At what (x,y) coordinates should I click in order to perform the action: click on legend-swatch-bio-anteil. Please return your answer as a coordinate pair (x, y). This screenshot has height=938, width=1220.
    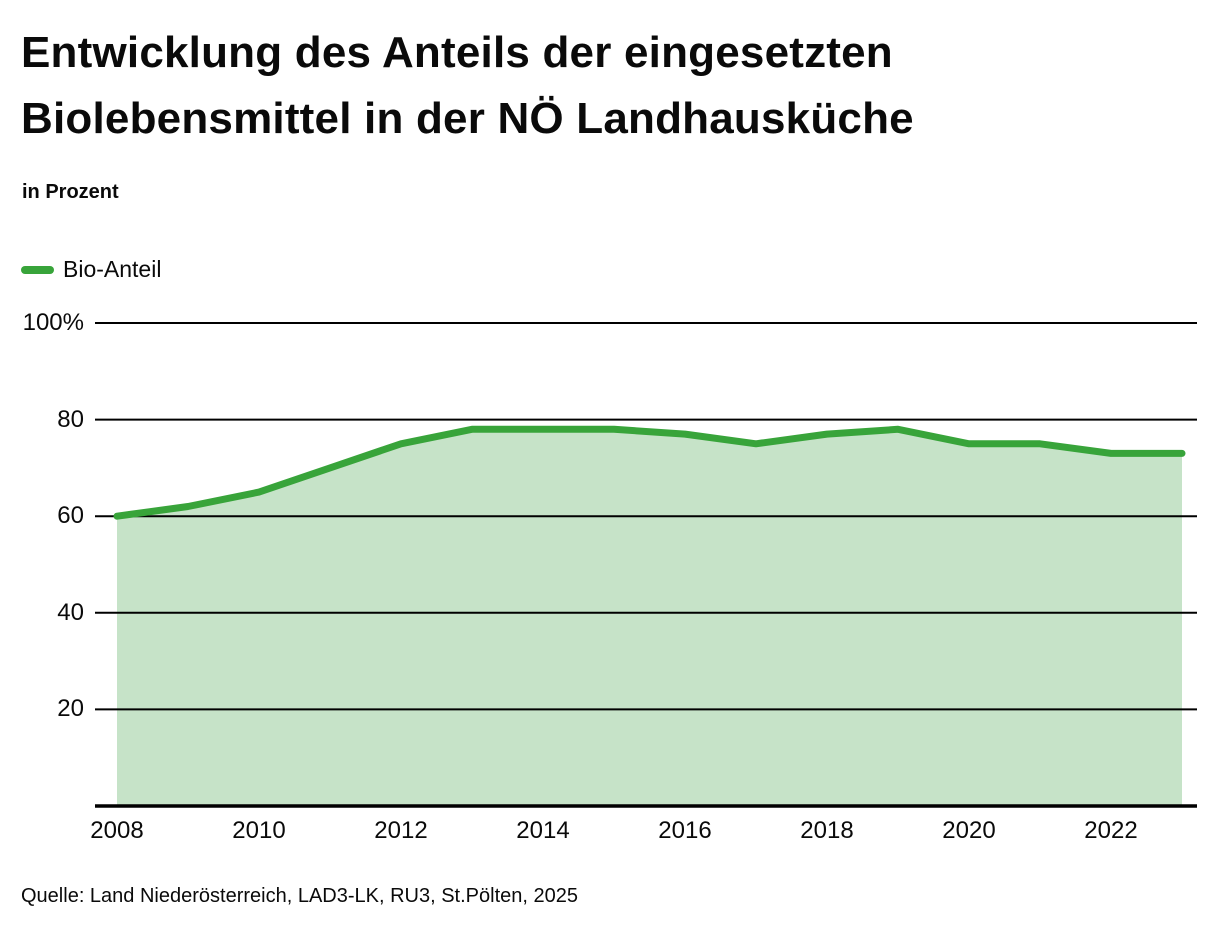
    Looking at the image, I should click on (37, 269).